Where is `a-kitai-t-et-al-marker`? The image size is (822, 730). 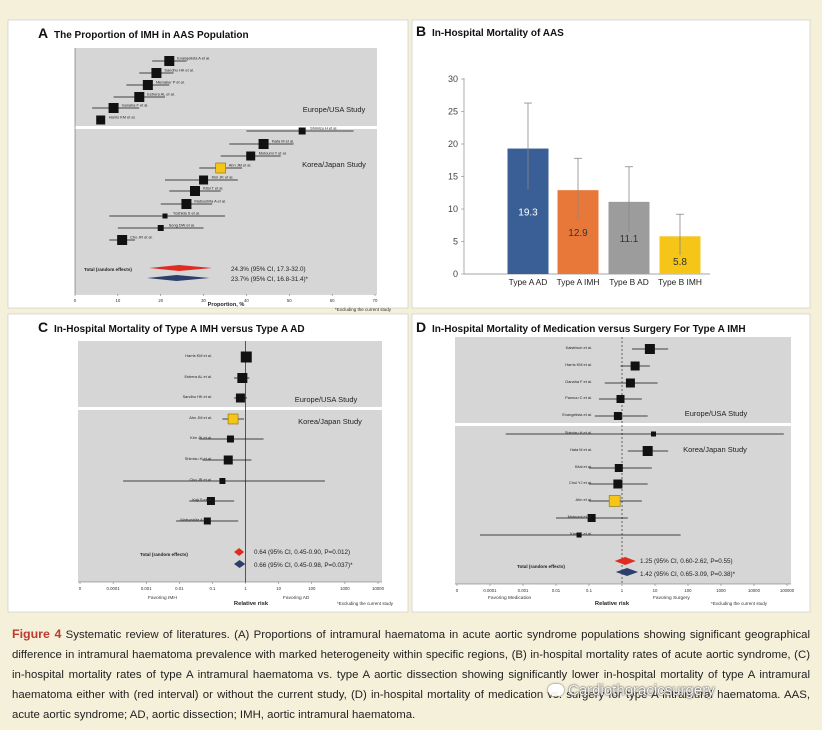 a-kitai-t-et-al-marker is located at coordinates (195, 191).